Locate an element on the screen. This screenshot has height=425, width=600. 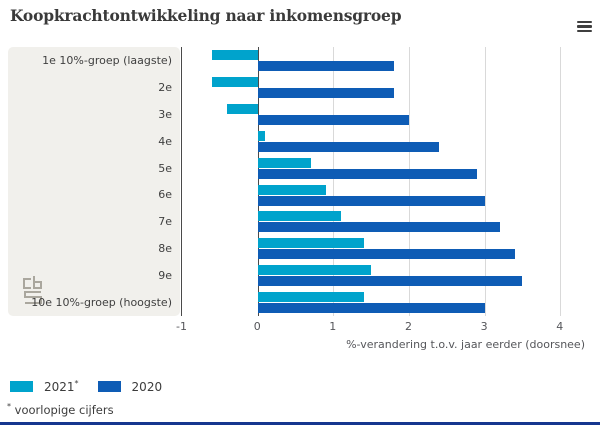
category-label: 5e is located at coordinates (165, 168).